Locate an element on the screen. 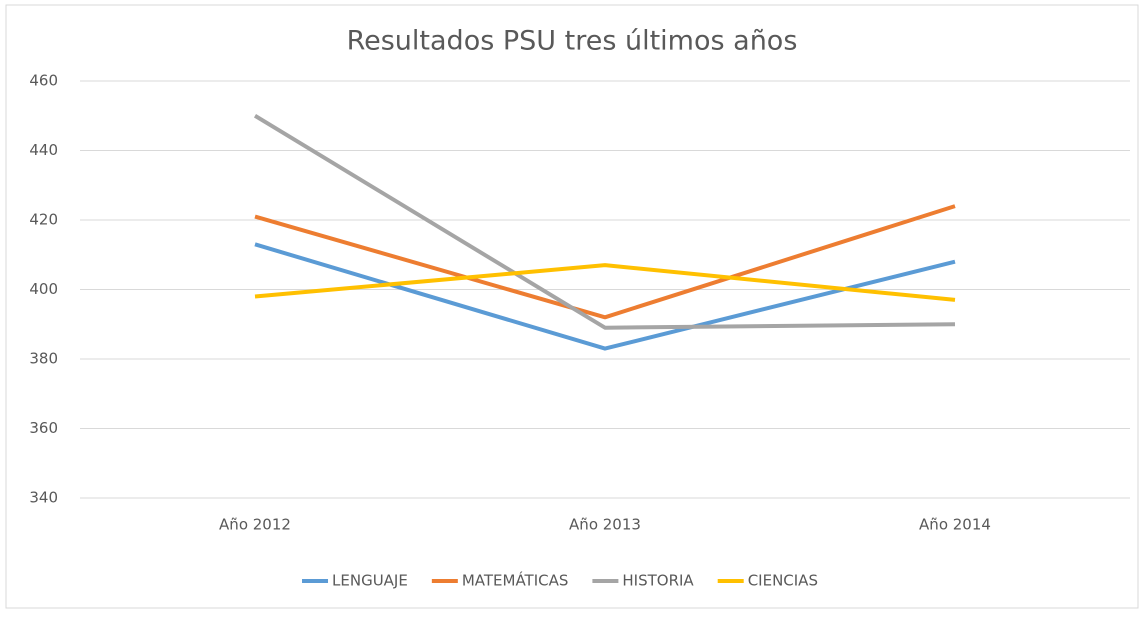 The image size is (1144, 617). legend-label: CIENCIAS is located at coordinates (783, 581).